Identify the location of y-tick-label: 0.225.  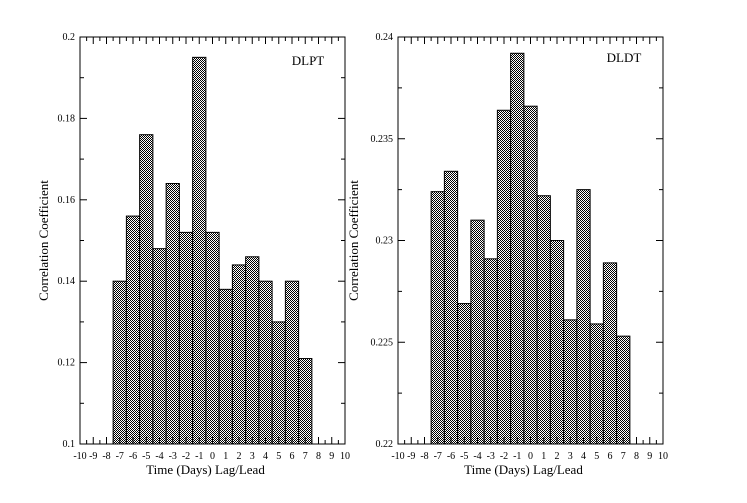
(382, 342).